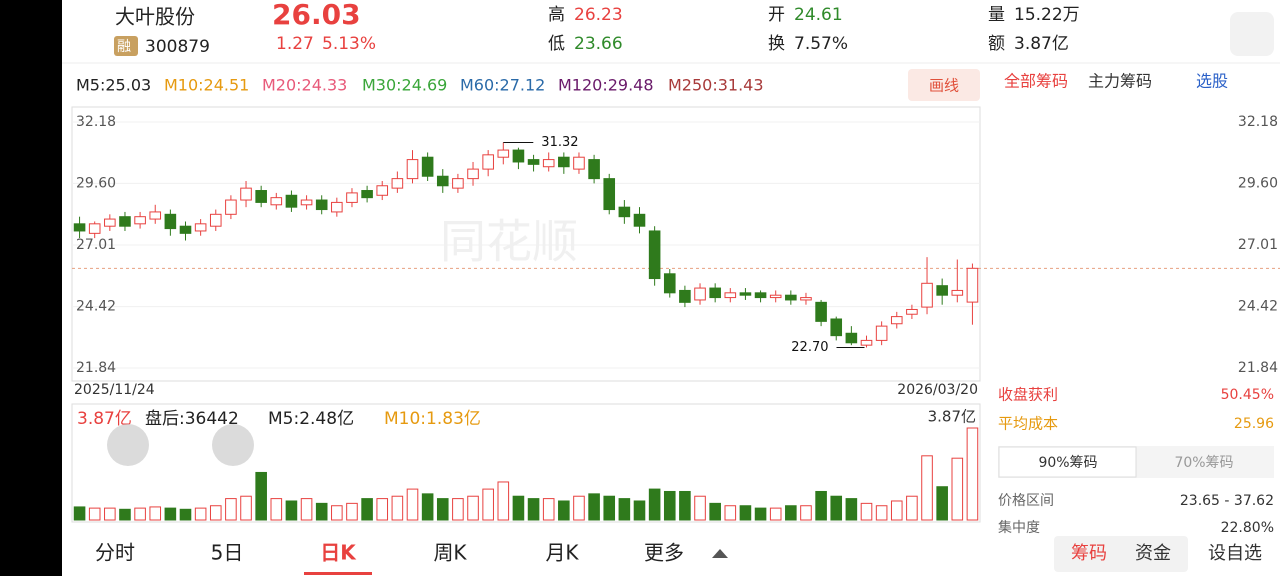  Describe the element at coordinates (96, 307) in the screenshot. I see `y-tick-label: 24.42` at that location.